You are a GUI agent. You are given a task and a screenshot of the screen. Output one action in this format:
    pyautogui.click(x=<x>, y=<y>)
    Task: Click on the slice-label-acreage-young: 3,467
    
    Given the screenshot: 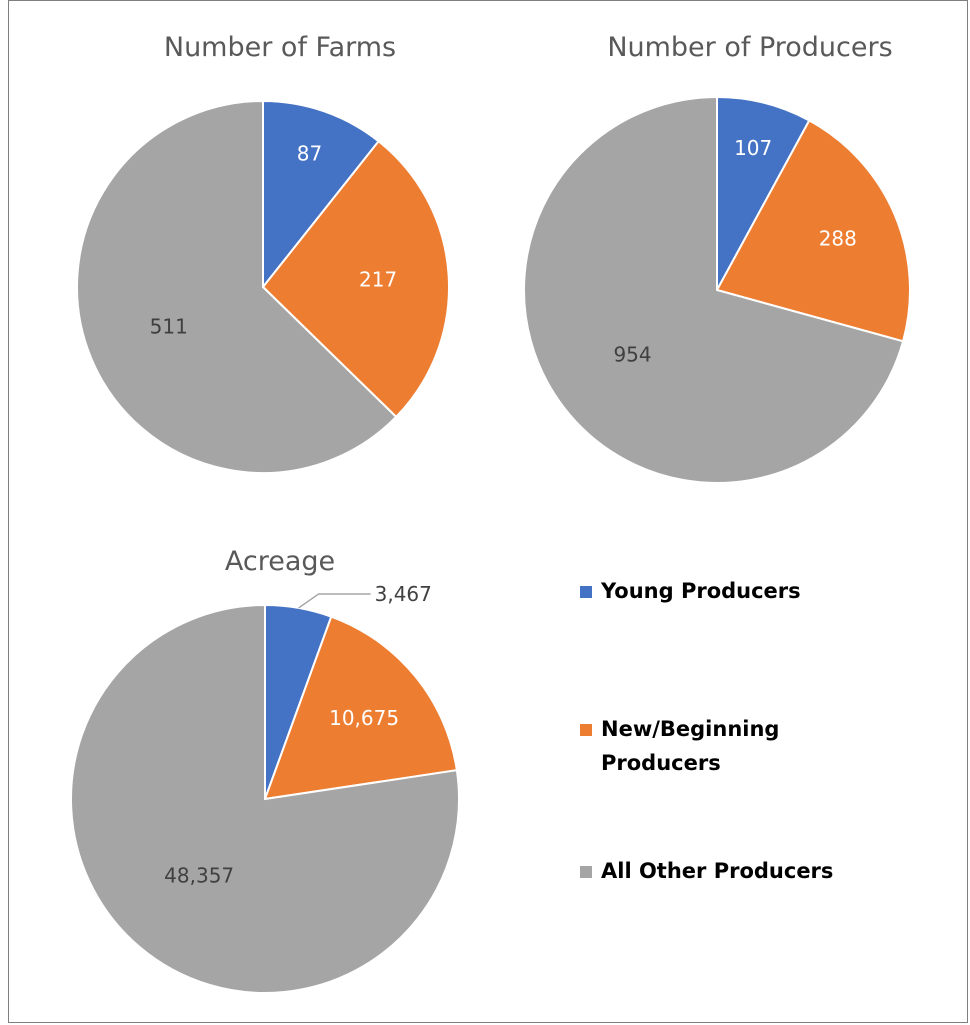 What is the action you would take?
    pyautogui.click(x=403, y=594)
    